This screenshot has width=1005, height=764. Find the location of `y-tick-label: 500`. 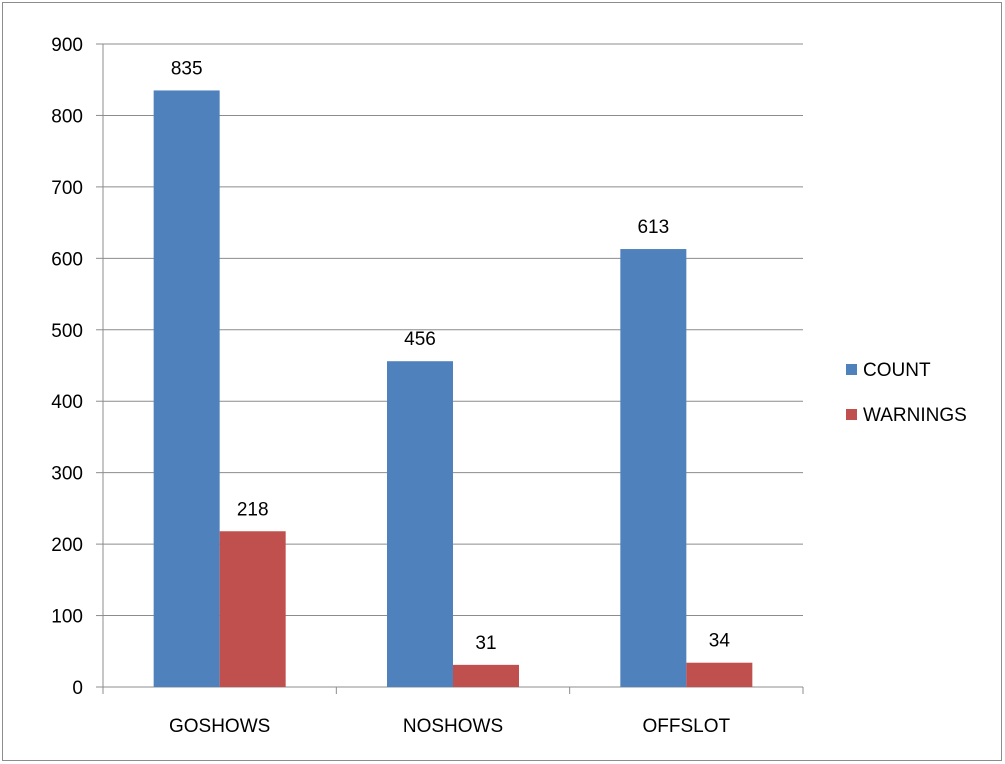

y-tick-label: 500 is located at coordinates (67, 331).